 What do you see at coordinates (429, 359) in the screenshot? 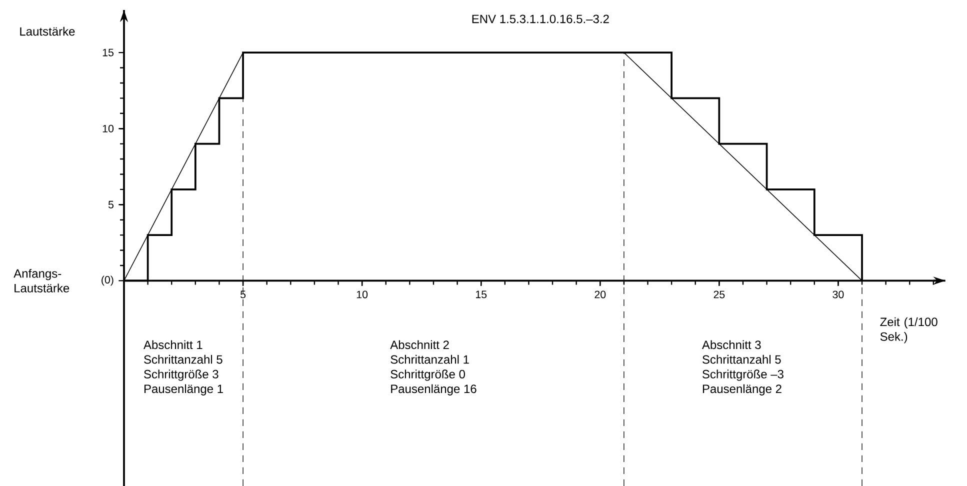
I see `annotation: Schrittanzahl 1` at bounding box center [429, 359].